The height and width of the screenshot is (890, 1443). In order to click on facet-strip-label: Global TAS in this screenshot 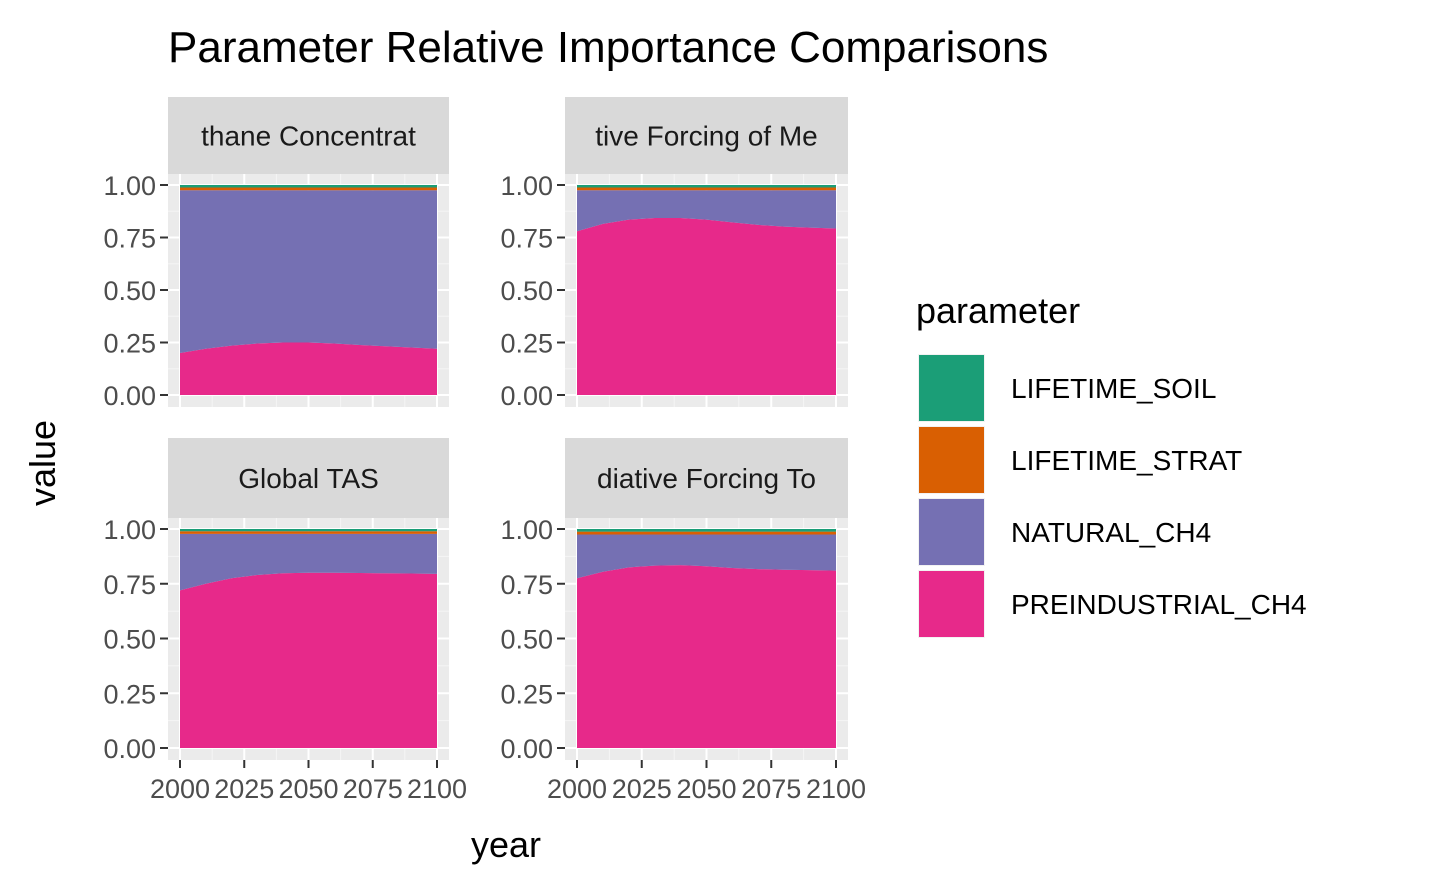, I will do `click(308, 478)`.